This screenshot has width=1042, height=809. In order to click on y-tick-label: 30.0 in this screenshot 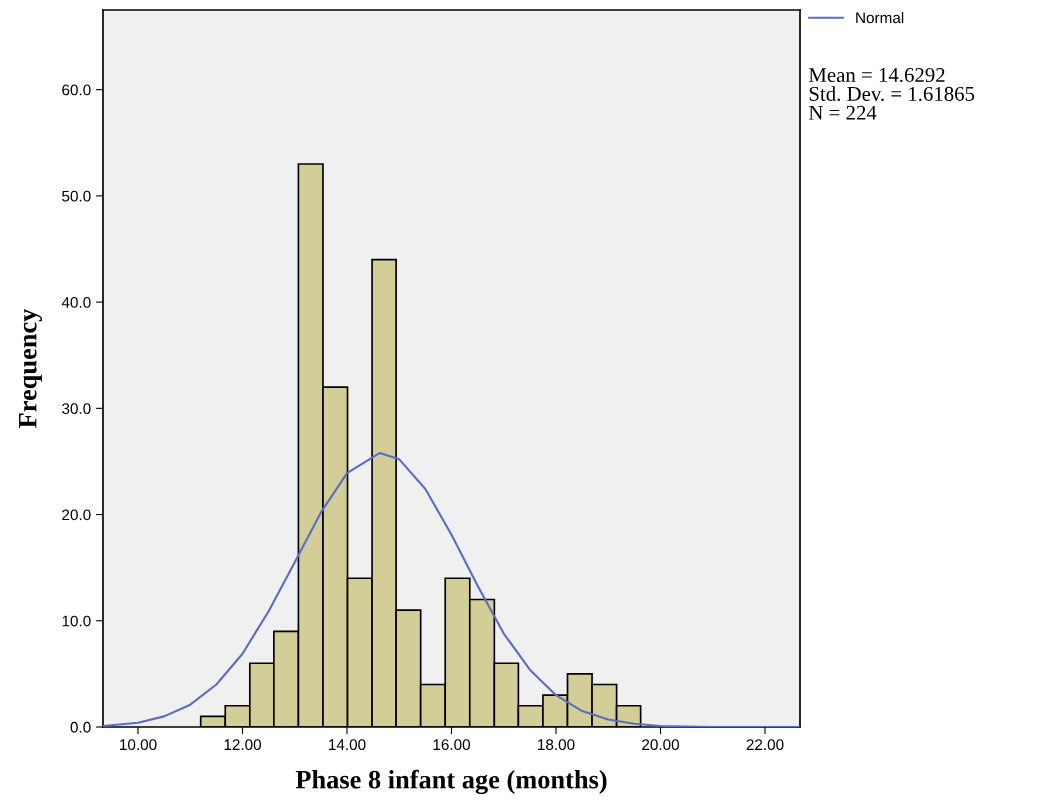, I will do `click(76, 409)`.